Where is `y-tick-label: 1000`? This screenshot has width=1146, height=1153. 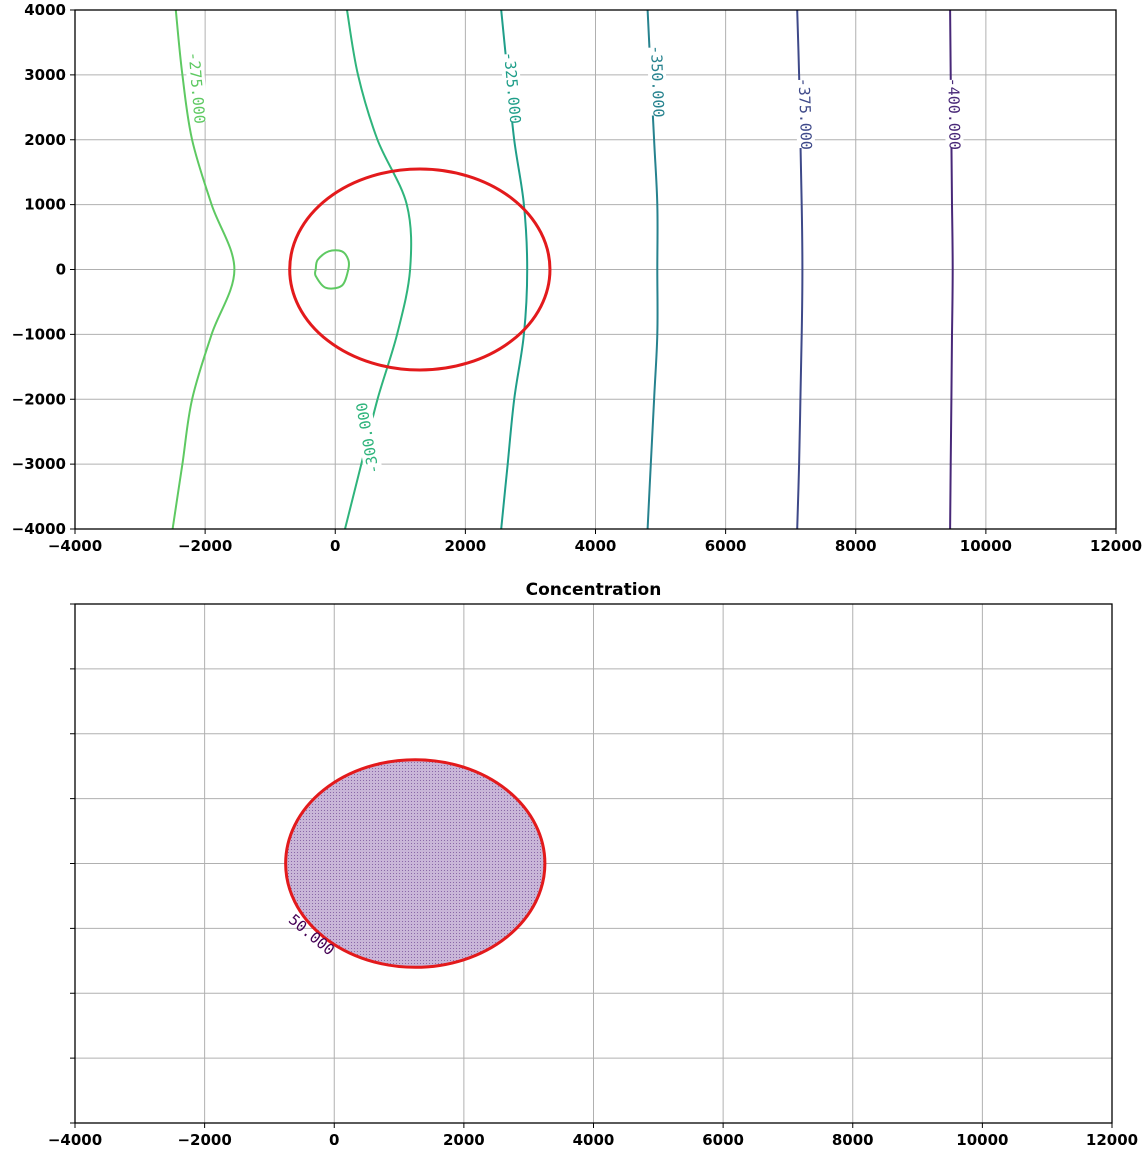
y-tick-label: 1000 is located at coordinates (45, 205).